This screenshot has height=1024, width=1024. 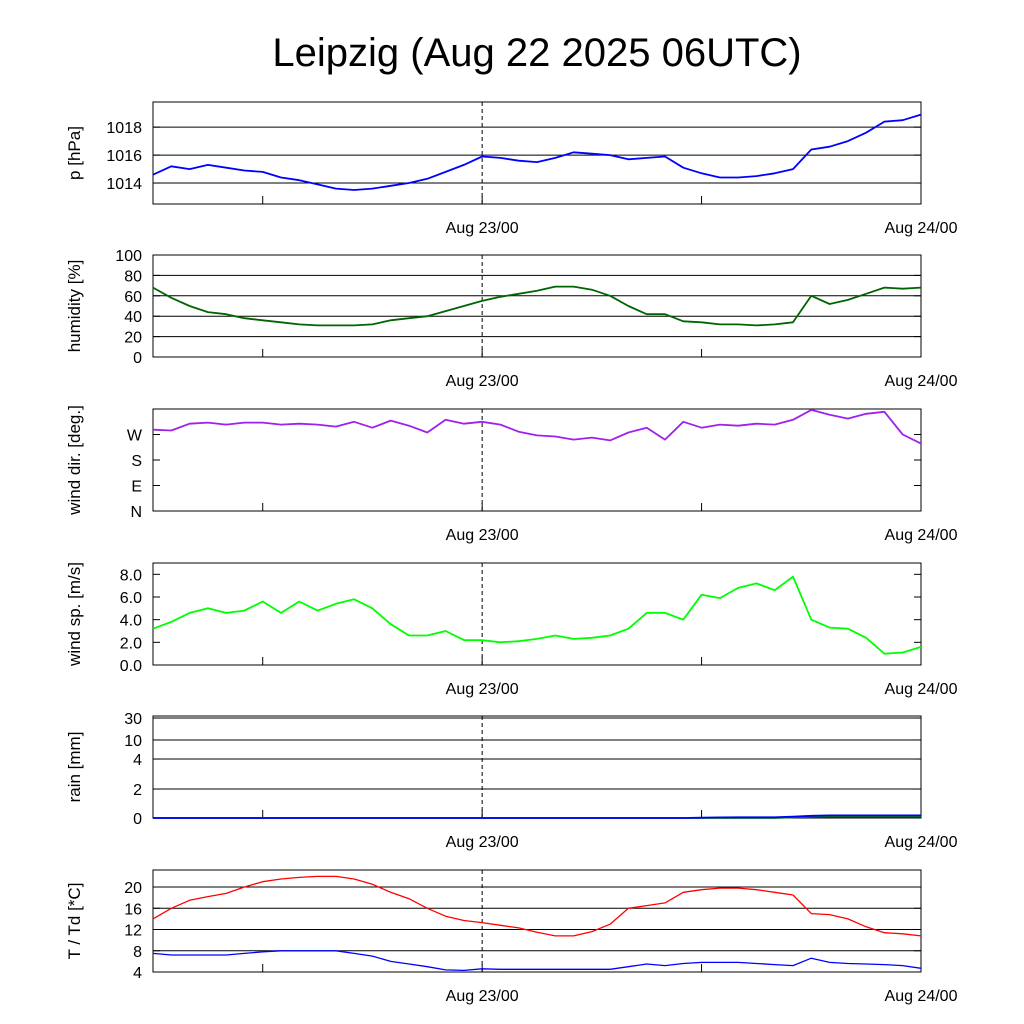 What do you see at coordinates (74, 767) in the screenshot?
I see `y-axis-label: rain [mm]` at bounding box center [74, 767].